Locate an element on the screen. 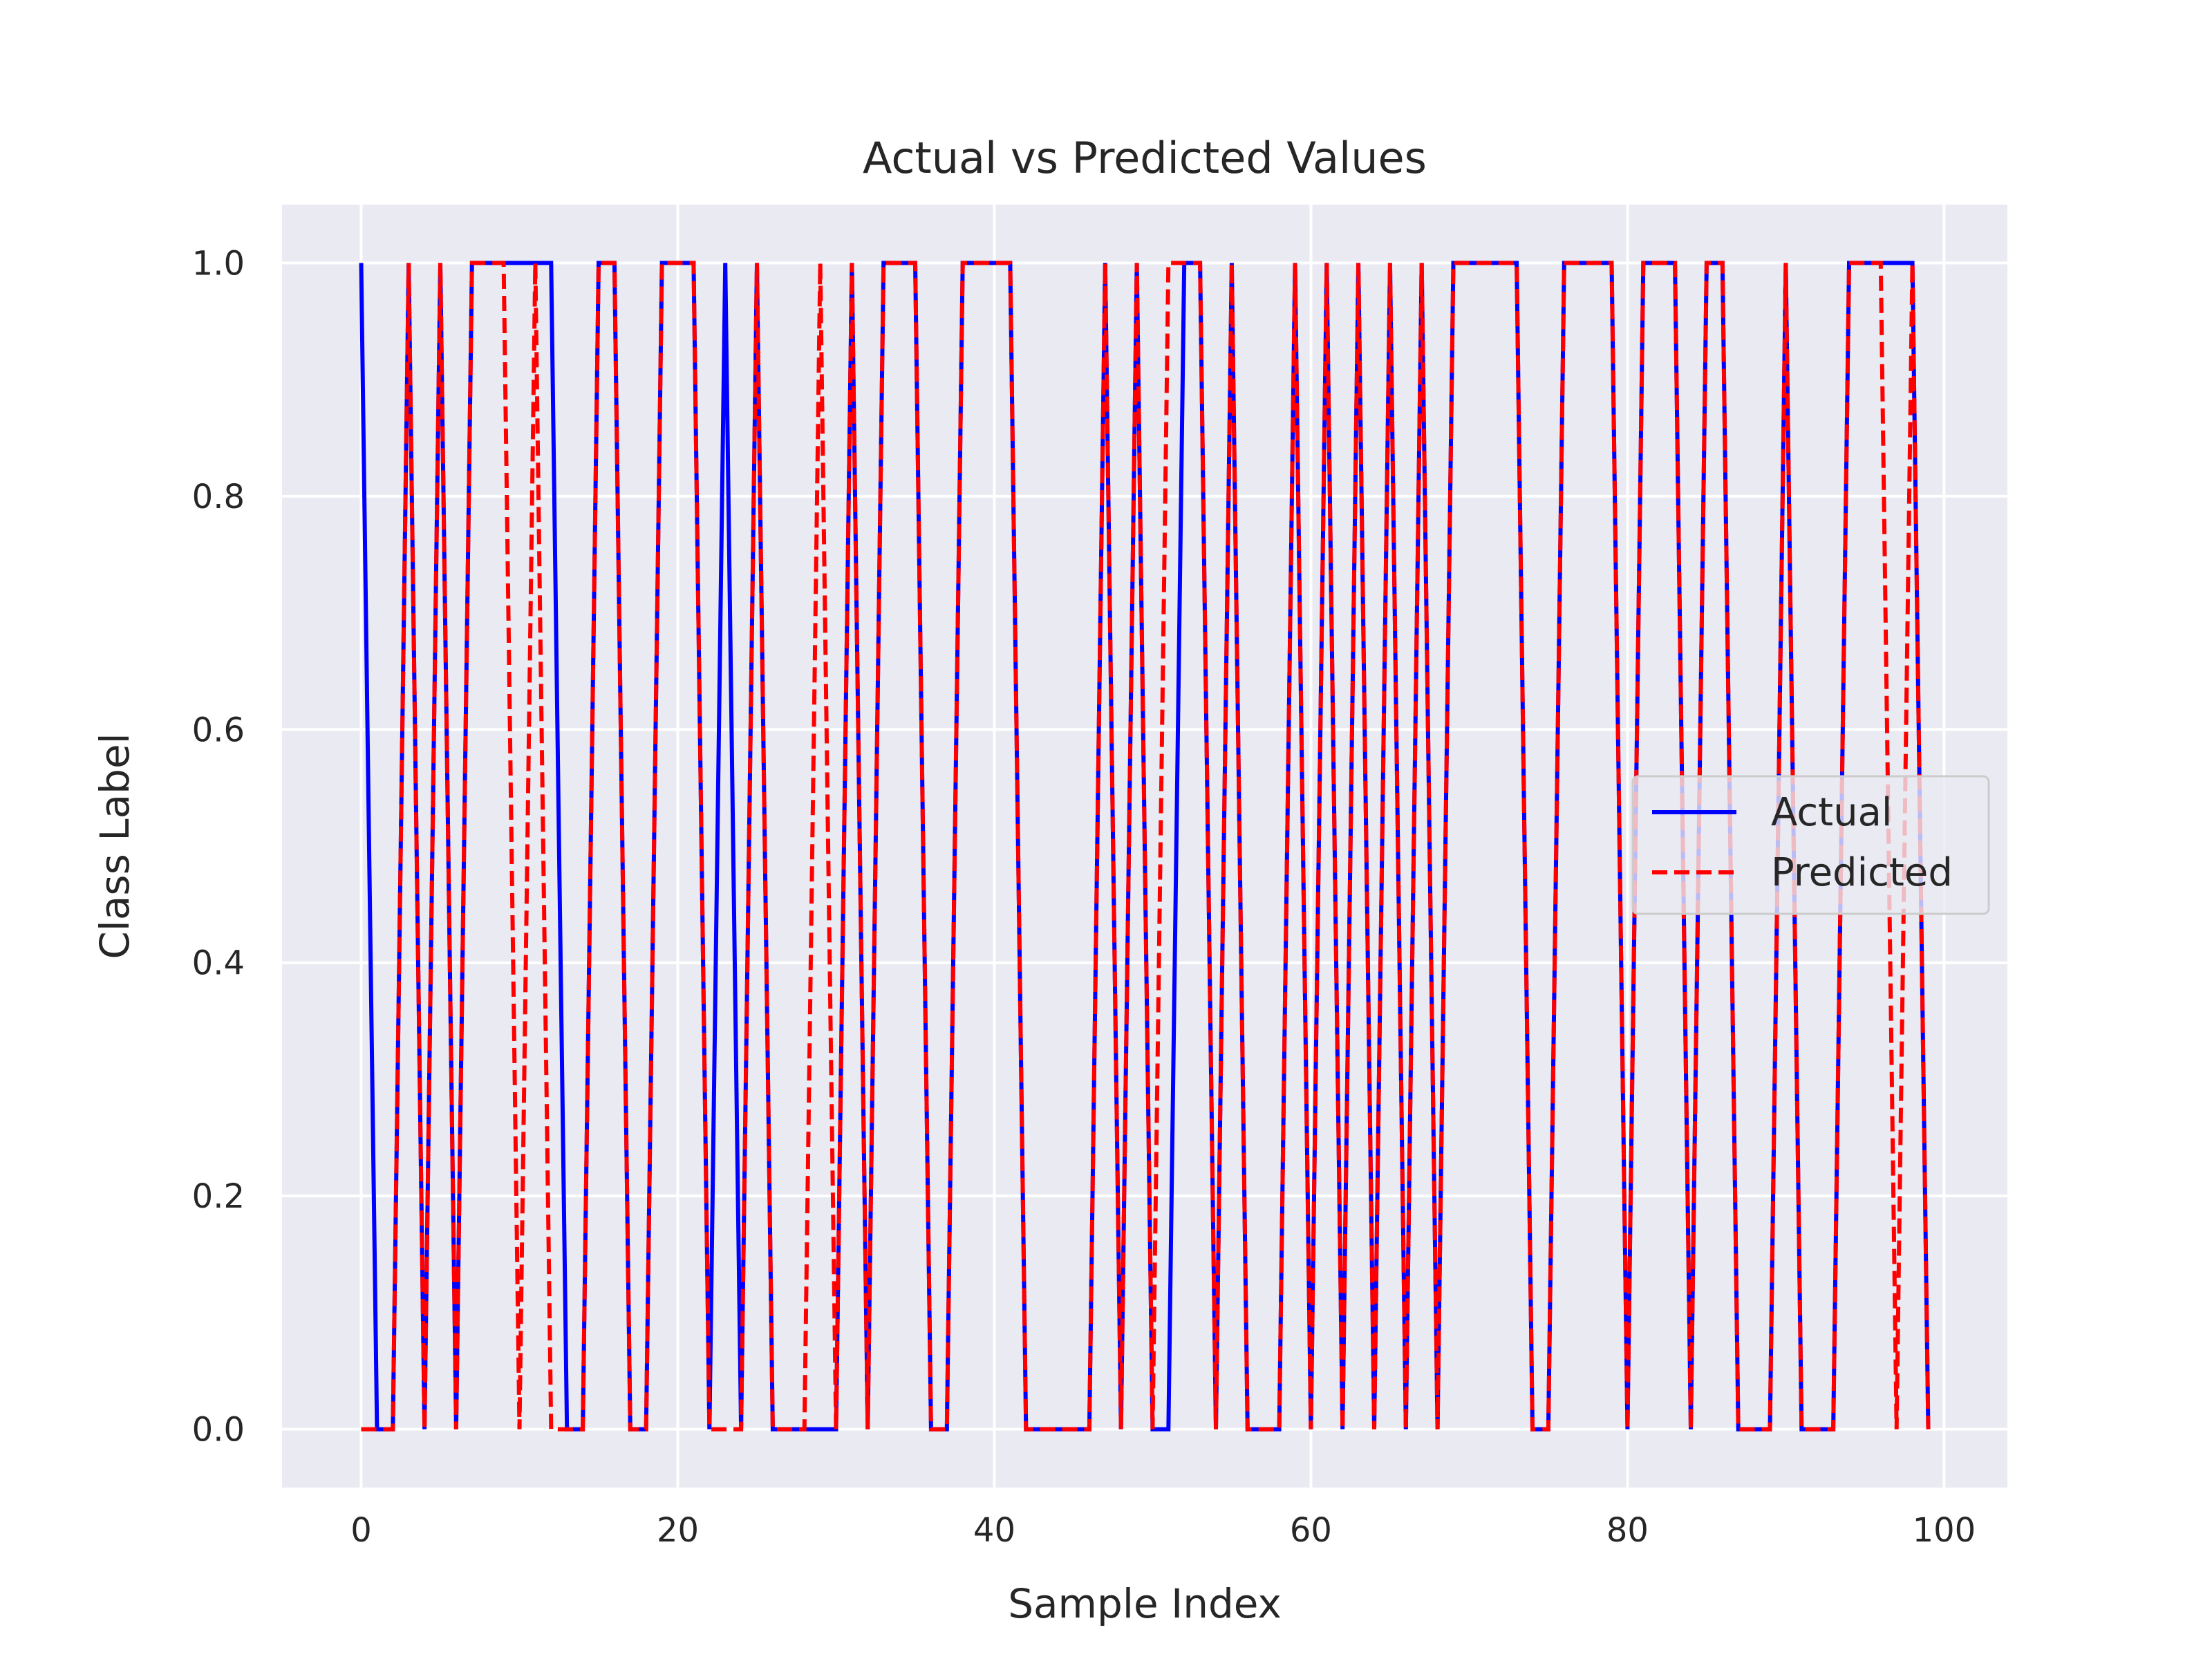 The width and height of the screenshot is (2212, 1659). y-tick-label: 0.0 is located at coordinates (218, 1431).